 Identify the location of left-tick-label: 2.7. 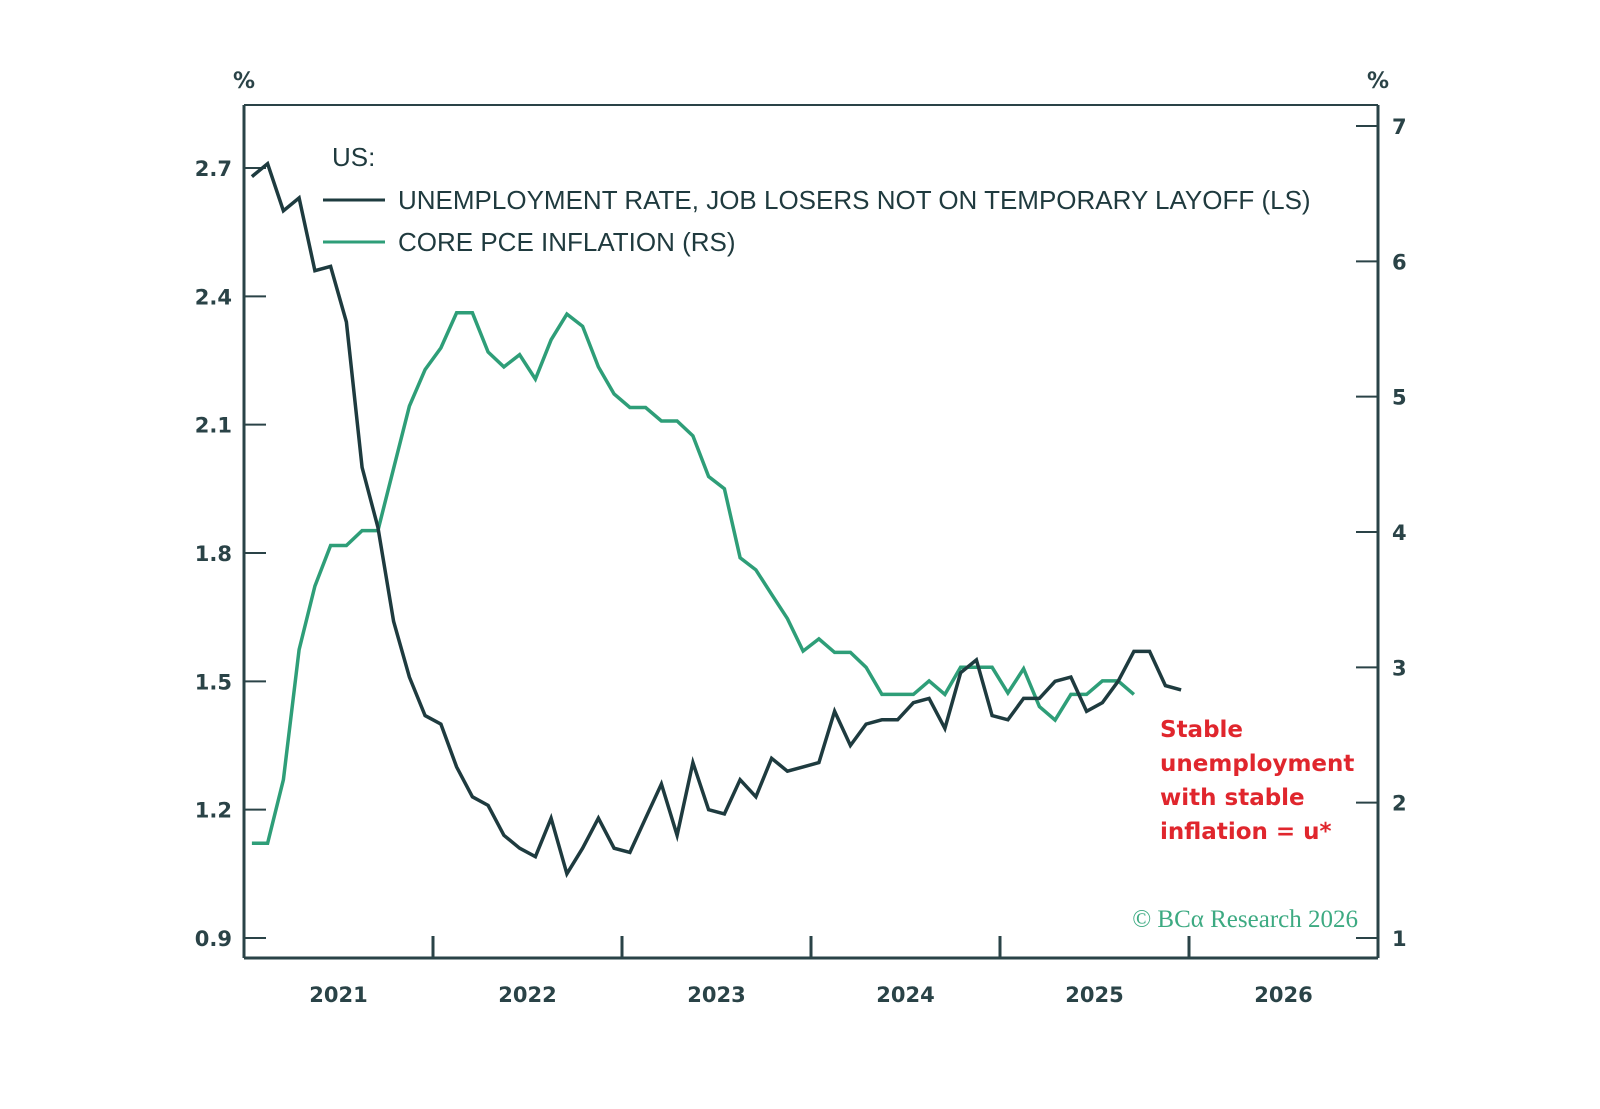
(213, 169).